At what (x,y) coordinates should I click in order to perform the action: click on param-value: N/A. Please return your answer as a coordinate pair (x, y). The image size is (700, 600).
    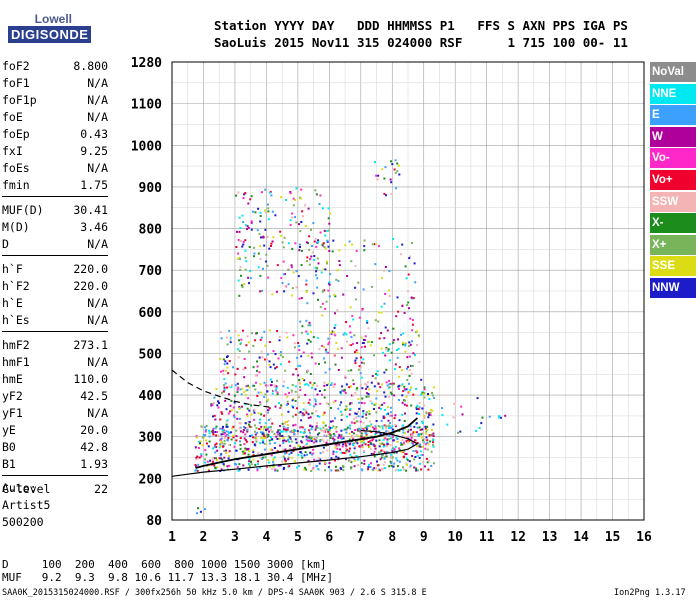
    Looking at the image, I should click on (97, 168).